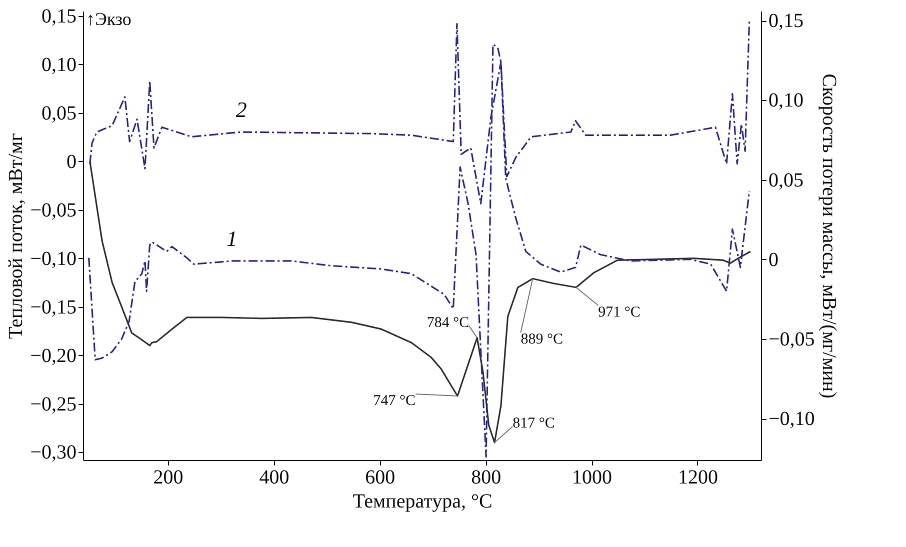 The height and width of the screenshot is (547, 906). Describe the element at coordinates (53, 355) in the screenshot. I see `y-tick-label: −0,20` at that location.